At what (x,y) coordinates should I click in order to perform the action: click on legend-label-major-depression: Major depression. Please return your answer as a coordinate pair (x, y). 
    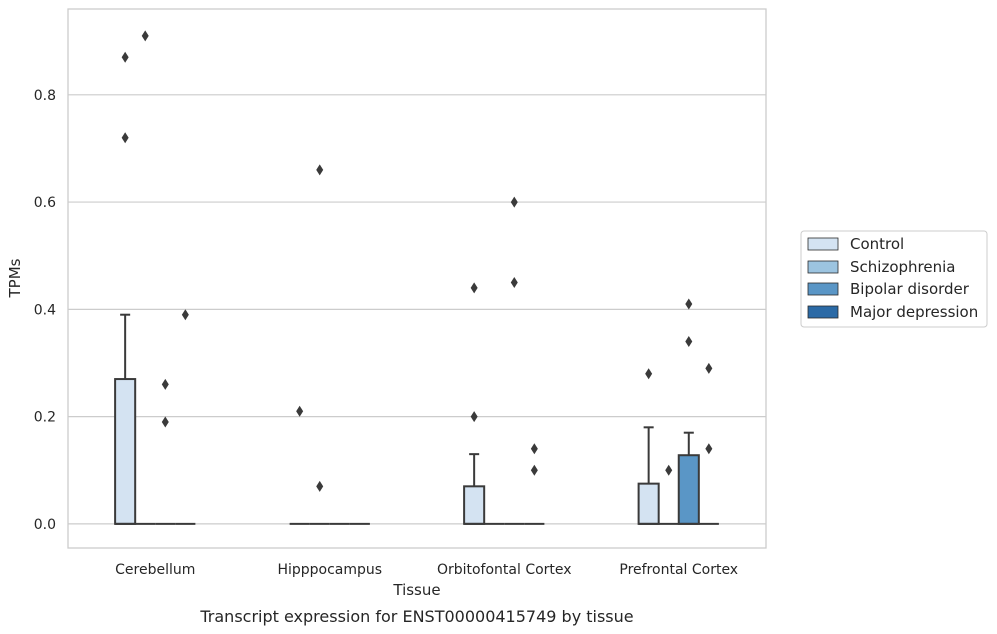
    Looking at the image, I should click on (914, 312).